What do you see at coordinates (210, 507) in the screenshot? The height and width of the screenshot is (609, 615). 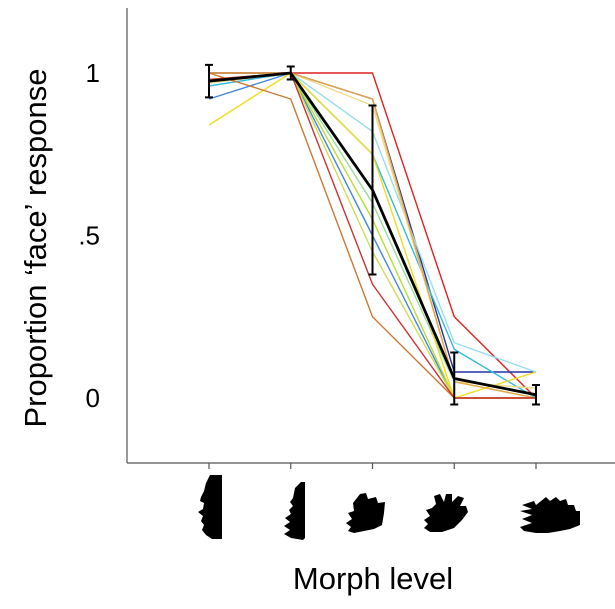 I see `face-profile-icon` at bounding box center [210, 507].